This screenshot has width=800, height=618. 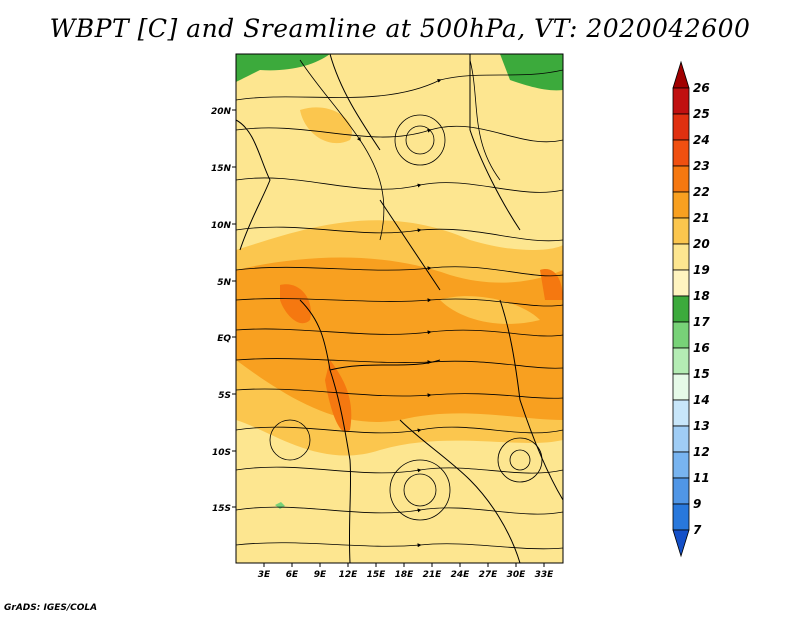 What do you see at coordinates (701, 270) in the screenshot?
I see `colorbar-label: 19` at bounding box center [701, 270].